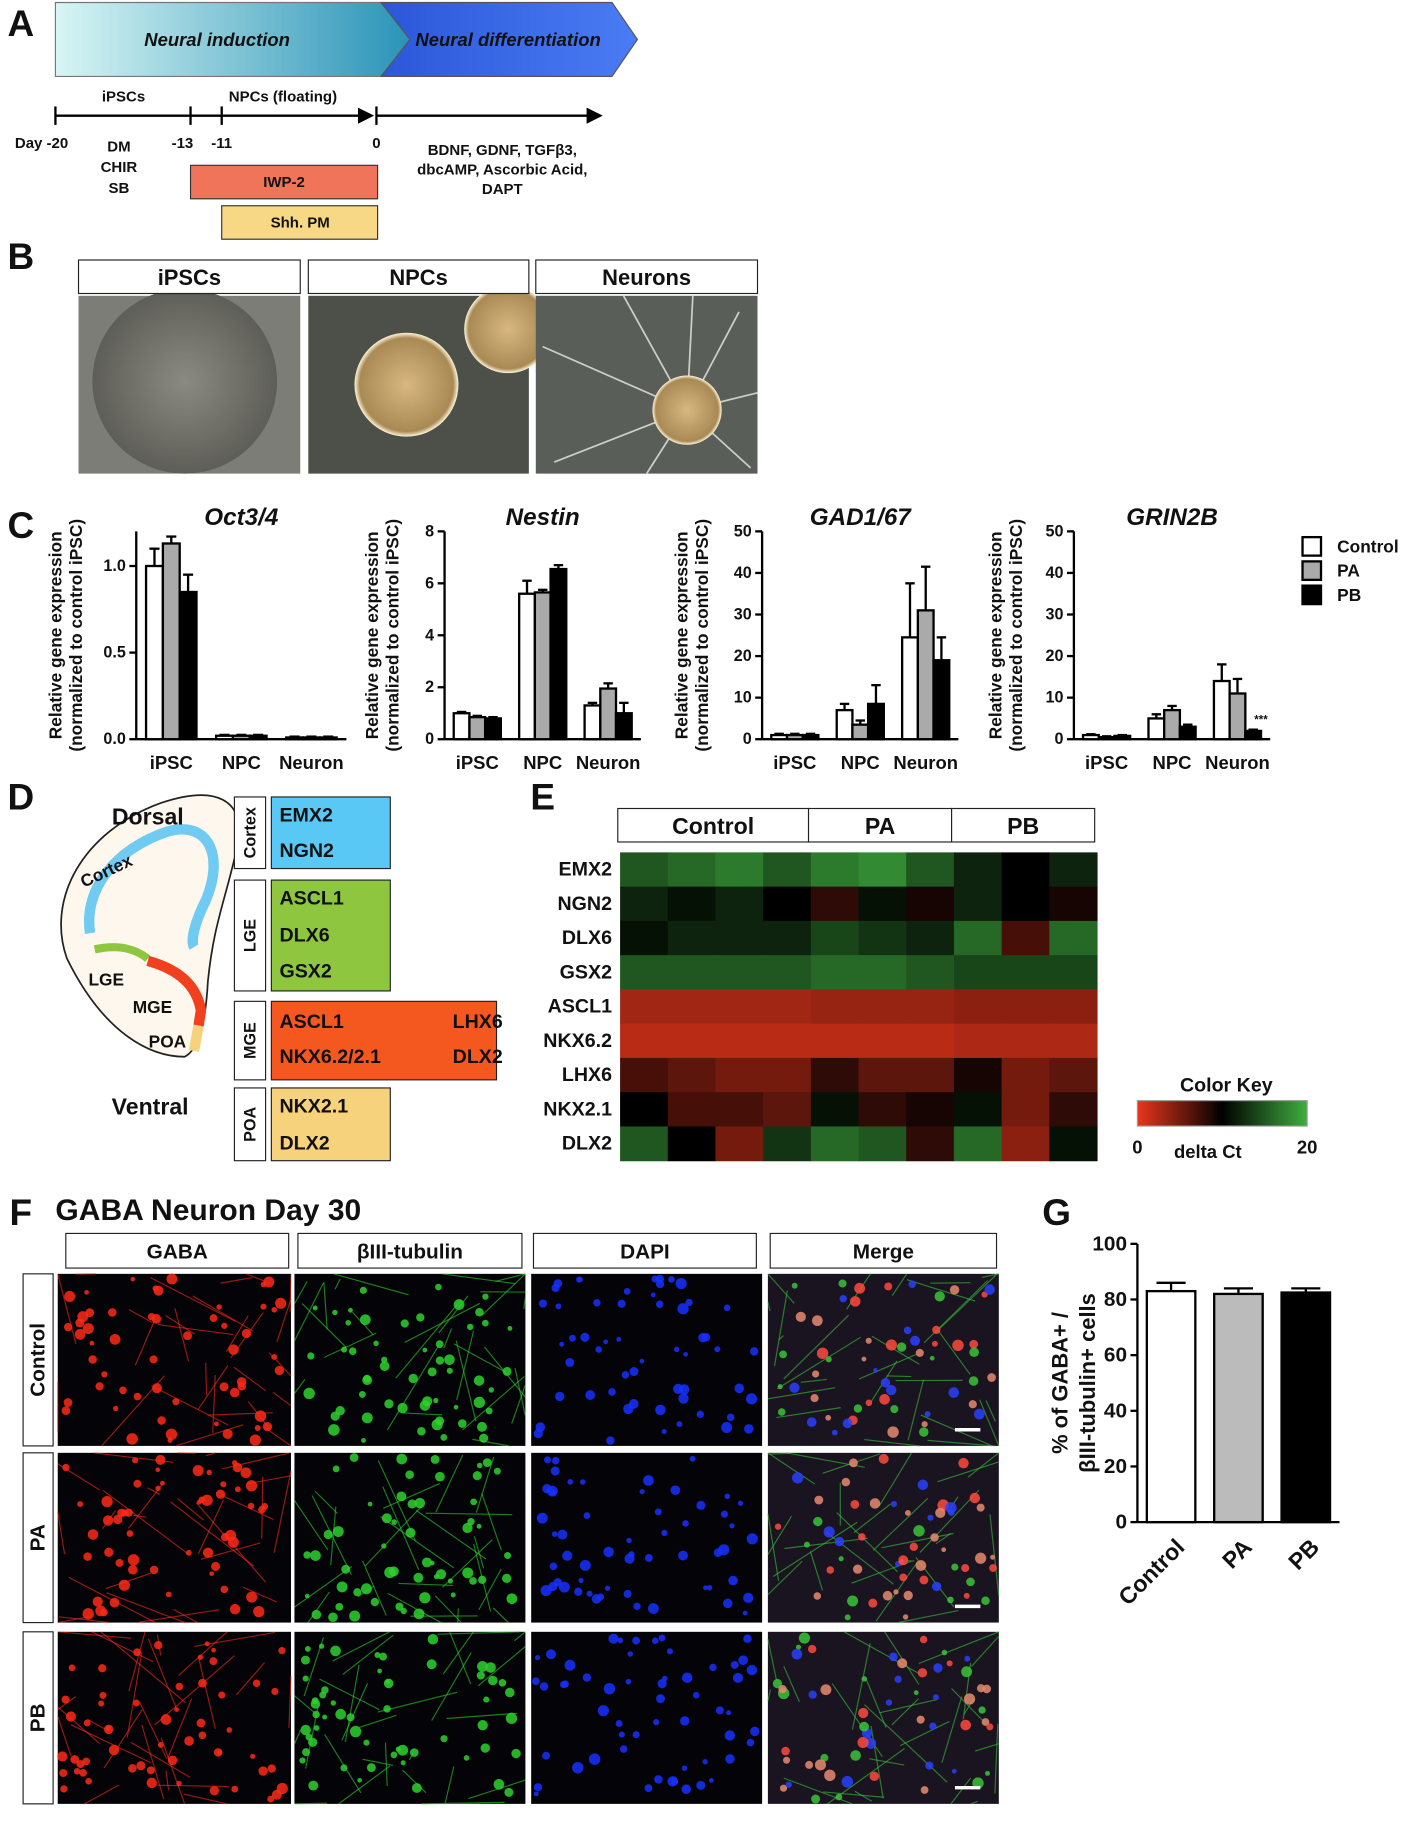 The image size is (1418, 1826). What do you see at coordinates (1023, 825) in the screenshot?
I see `group-header` at bounding box center [1023, 825].